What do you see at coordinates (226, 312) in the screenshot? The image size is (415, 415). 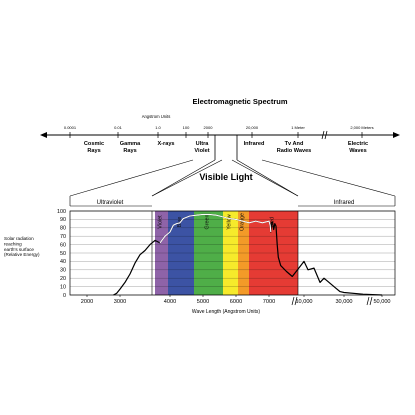 I see `x-axis-label: Wave Length (Angstrom Units)` at bounding box center [226, 312].